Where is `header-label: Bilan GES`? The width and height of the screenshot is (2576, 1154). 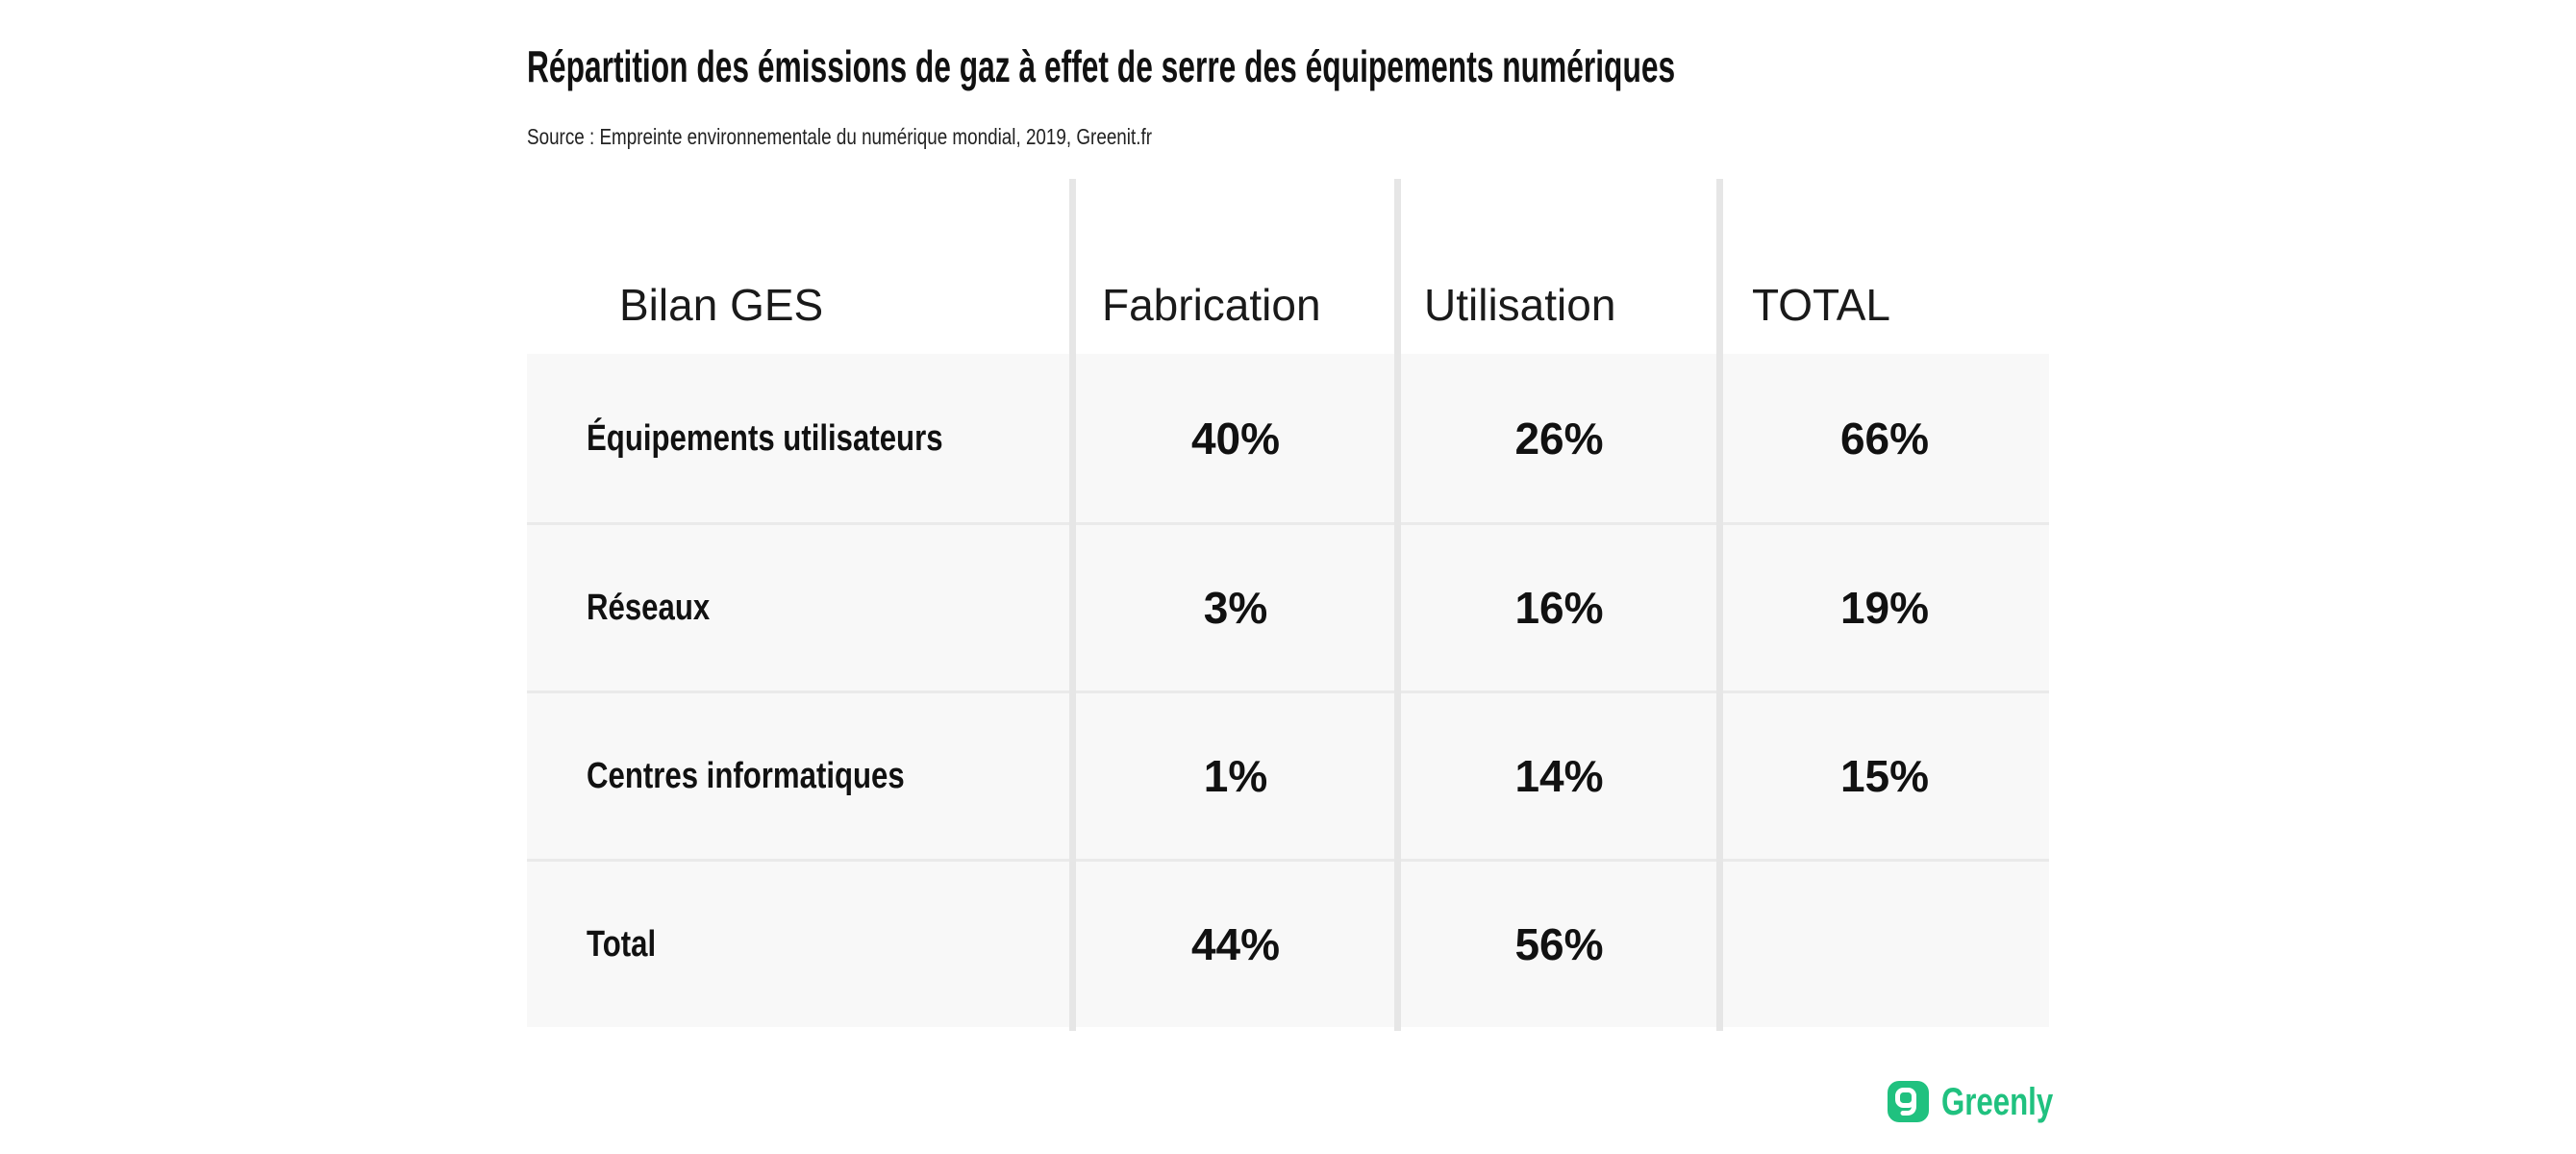
header-label: Bilan GES is located at coordinates (721, 305).